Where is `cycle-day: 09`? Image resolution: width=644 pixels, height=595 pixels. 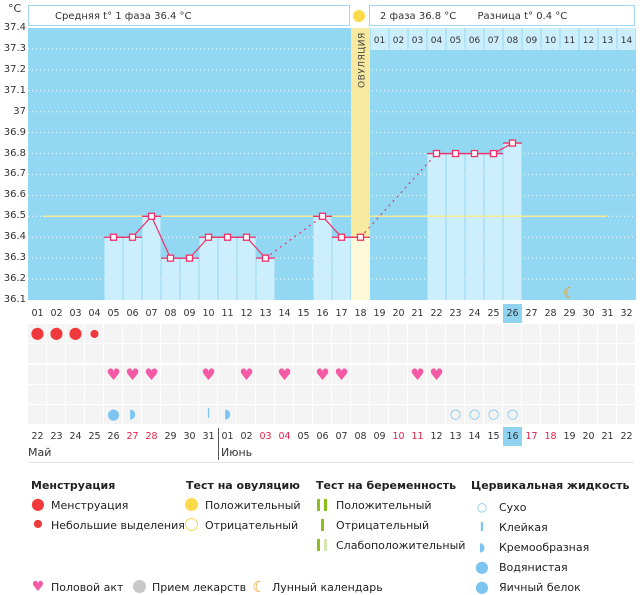 cycle-day: 09 is located at coordinates (189, 313).